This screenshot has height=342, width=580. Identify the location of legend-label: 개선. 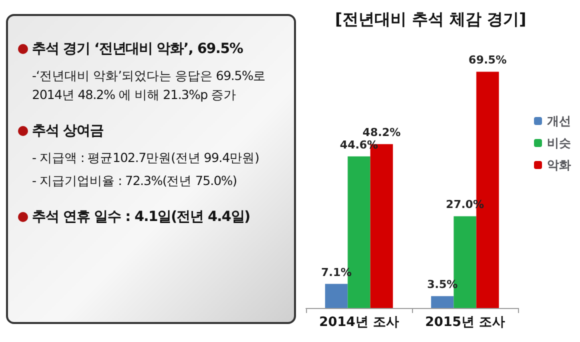
(559, 121).